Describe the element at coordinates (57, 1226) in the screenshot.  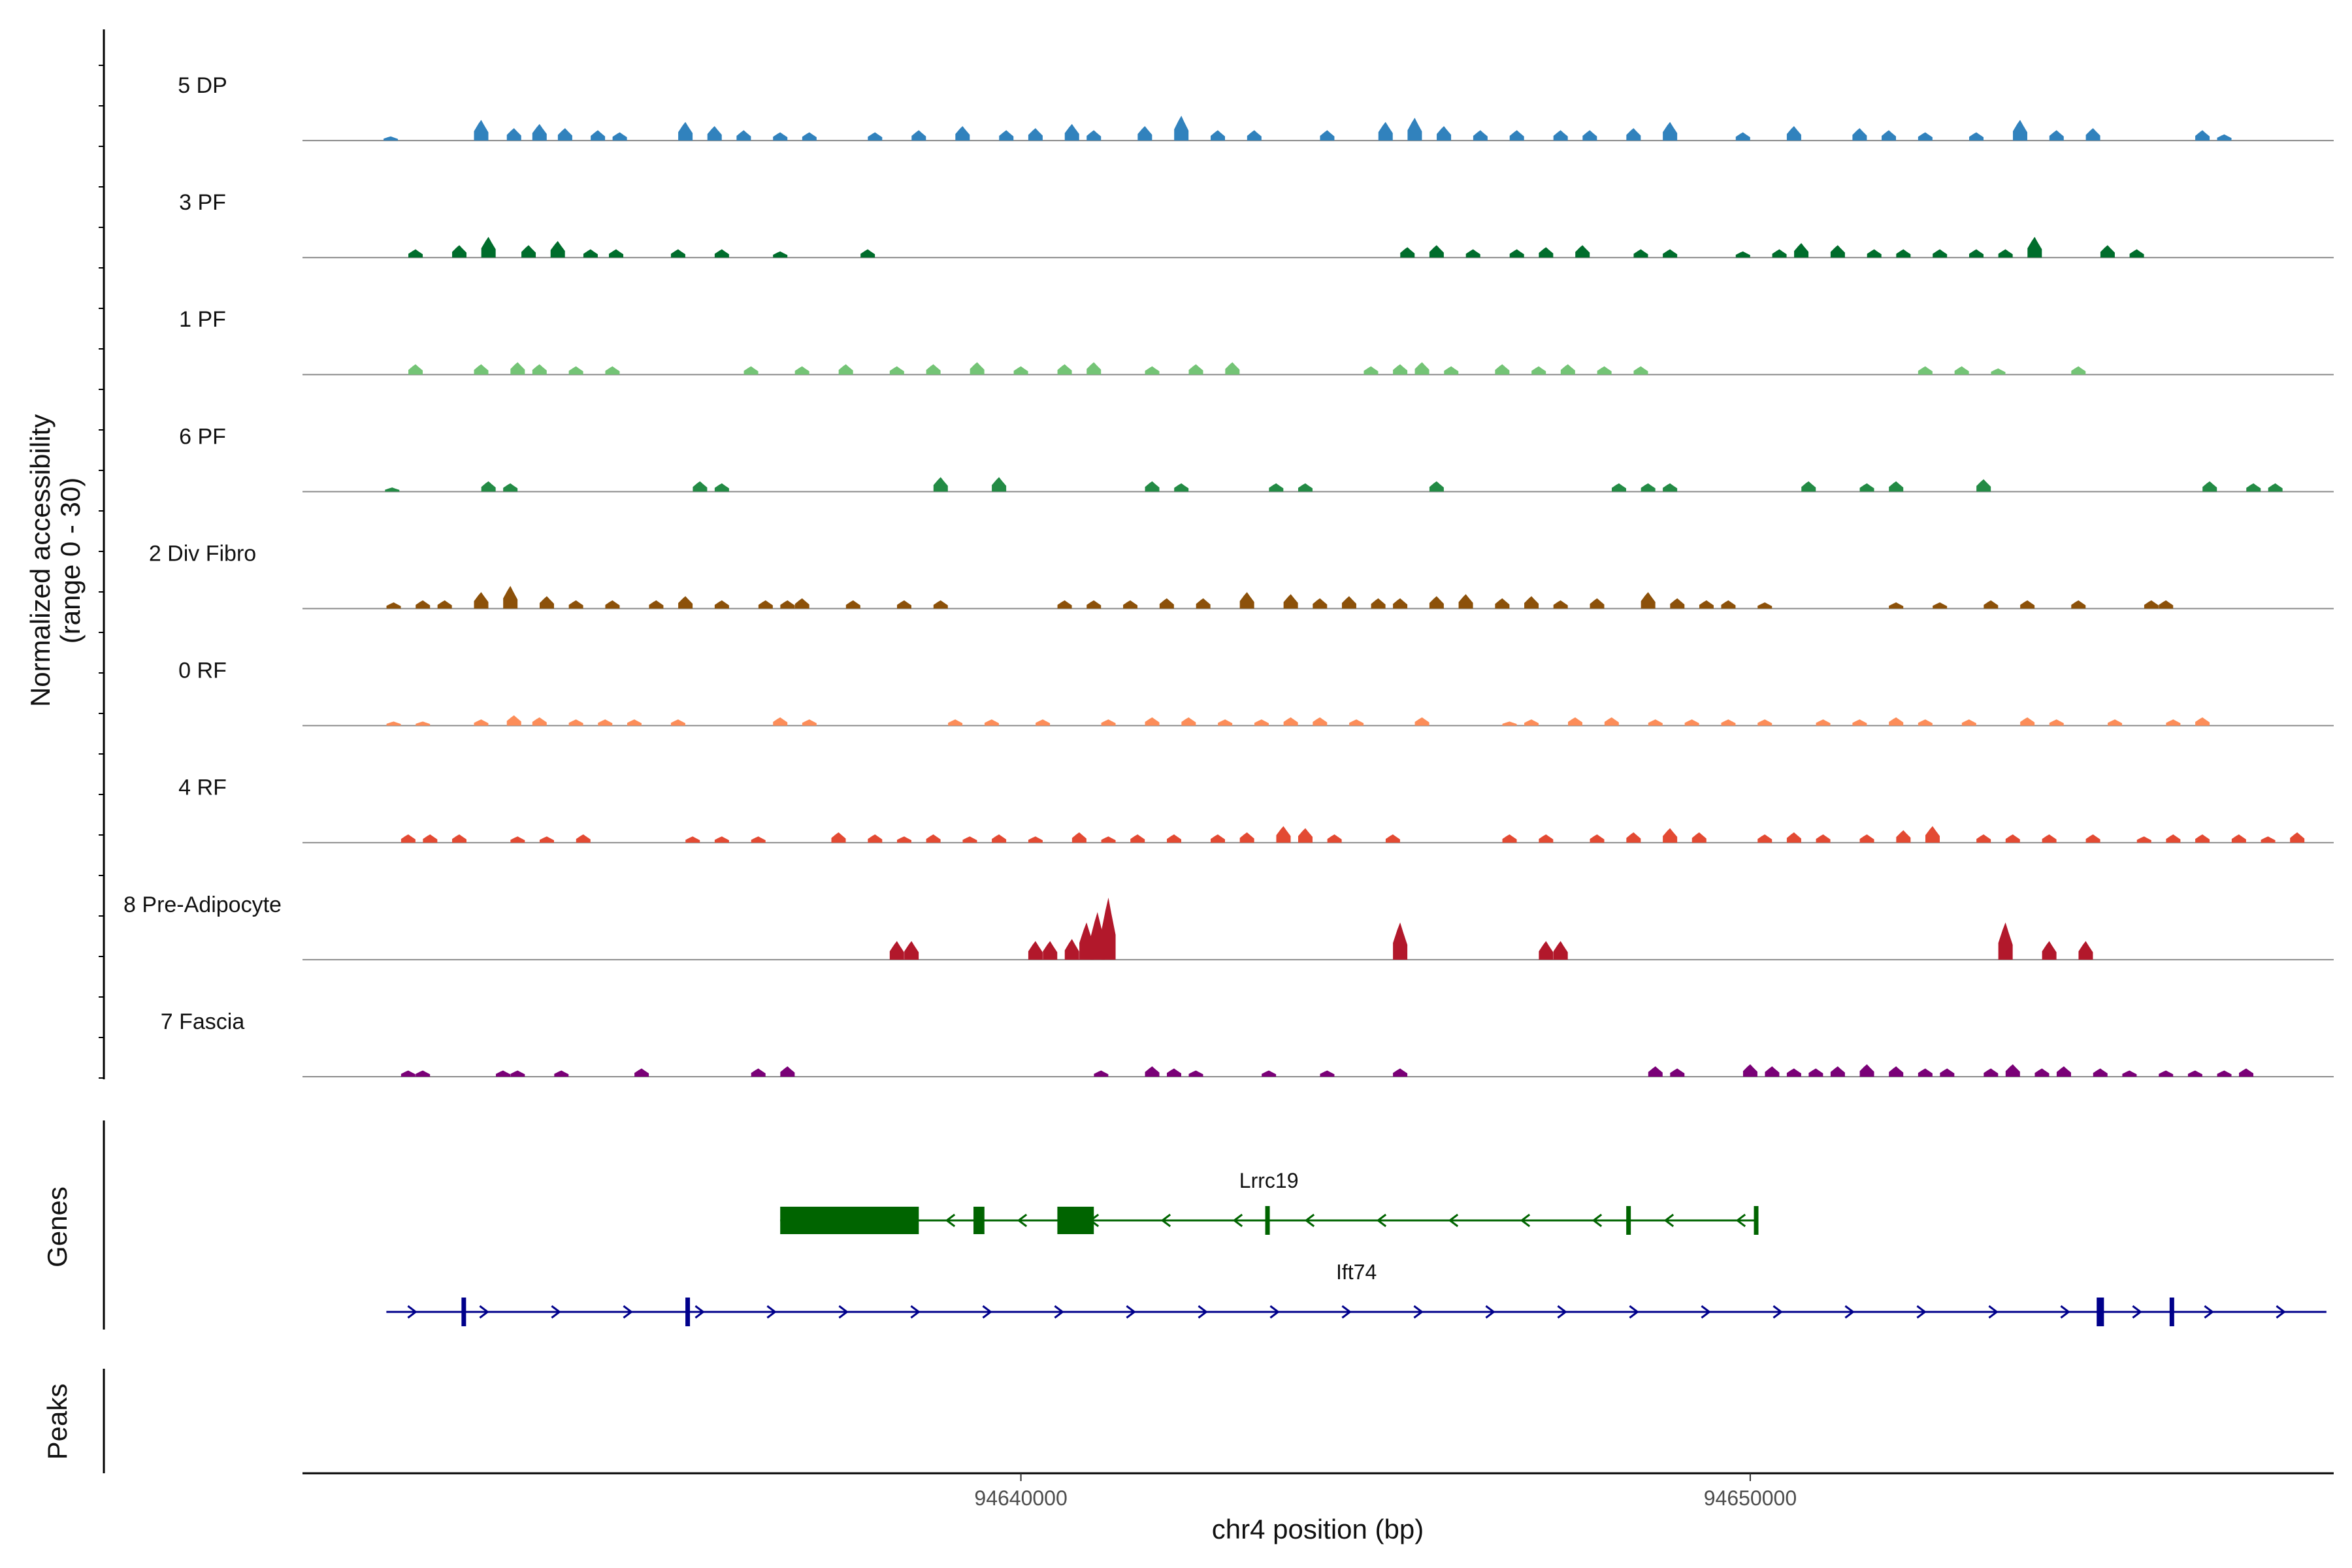
I see `genes-track-title: Genes` at that location.